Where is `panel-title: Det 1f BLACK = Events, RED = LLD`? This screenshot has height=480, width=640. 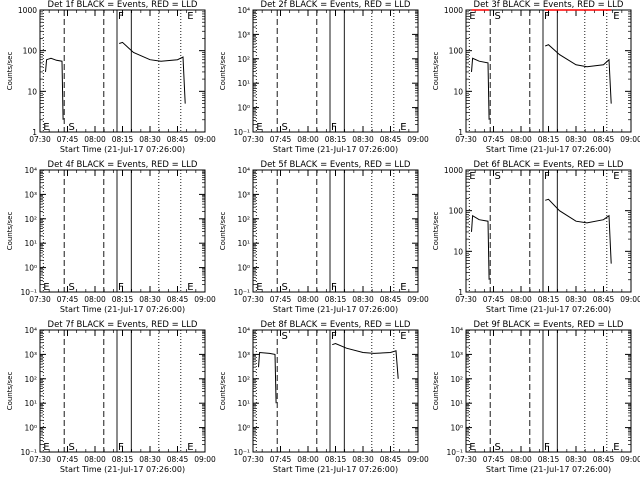
panel-title: Det 1f BLACK = Events, RED = LLD is located at coordinates (123, 5).